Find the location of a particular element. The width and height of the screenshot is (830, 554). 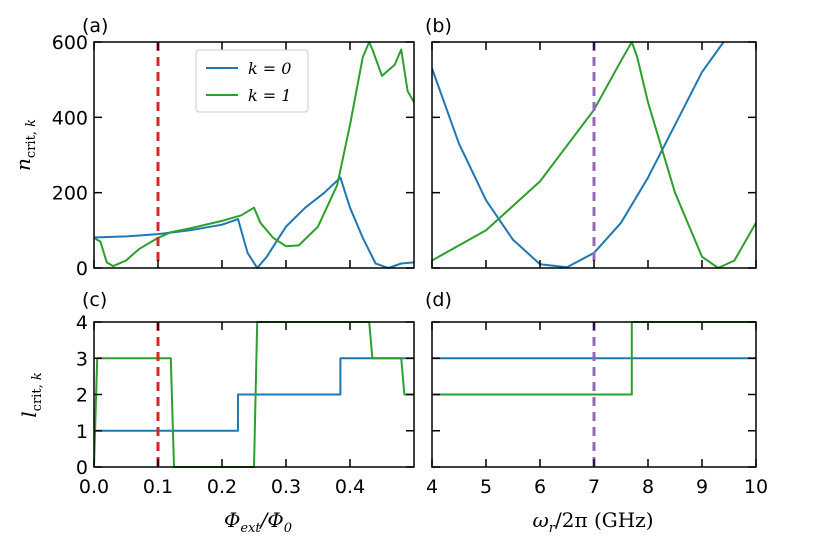

xtick-label-c: 0.2 is located at coordinates (222, 487).